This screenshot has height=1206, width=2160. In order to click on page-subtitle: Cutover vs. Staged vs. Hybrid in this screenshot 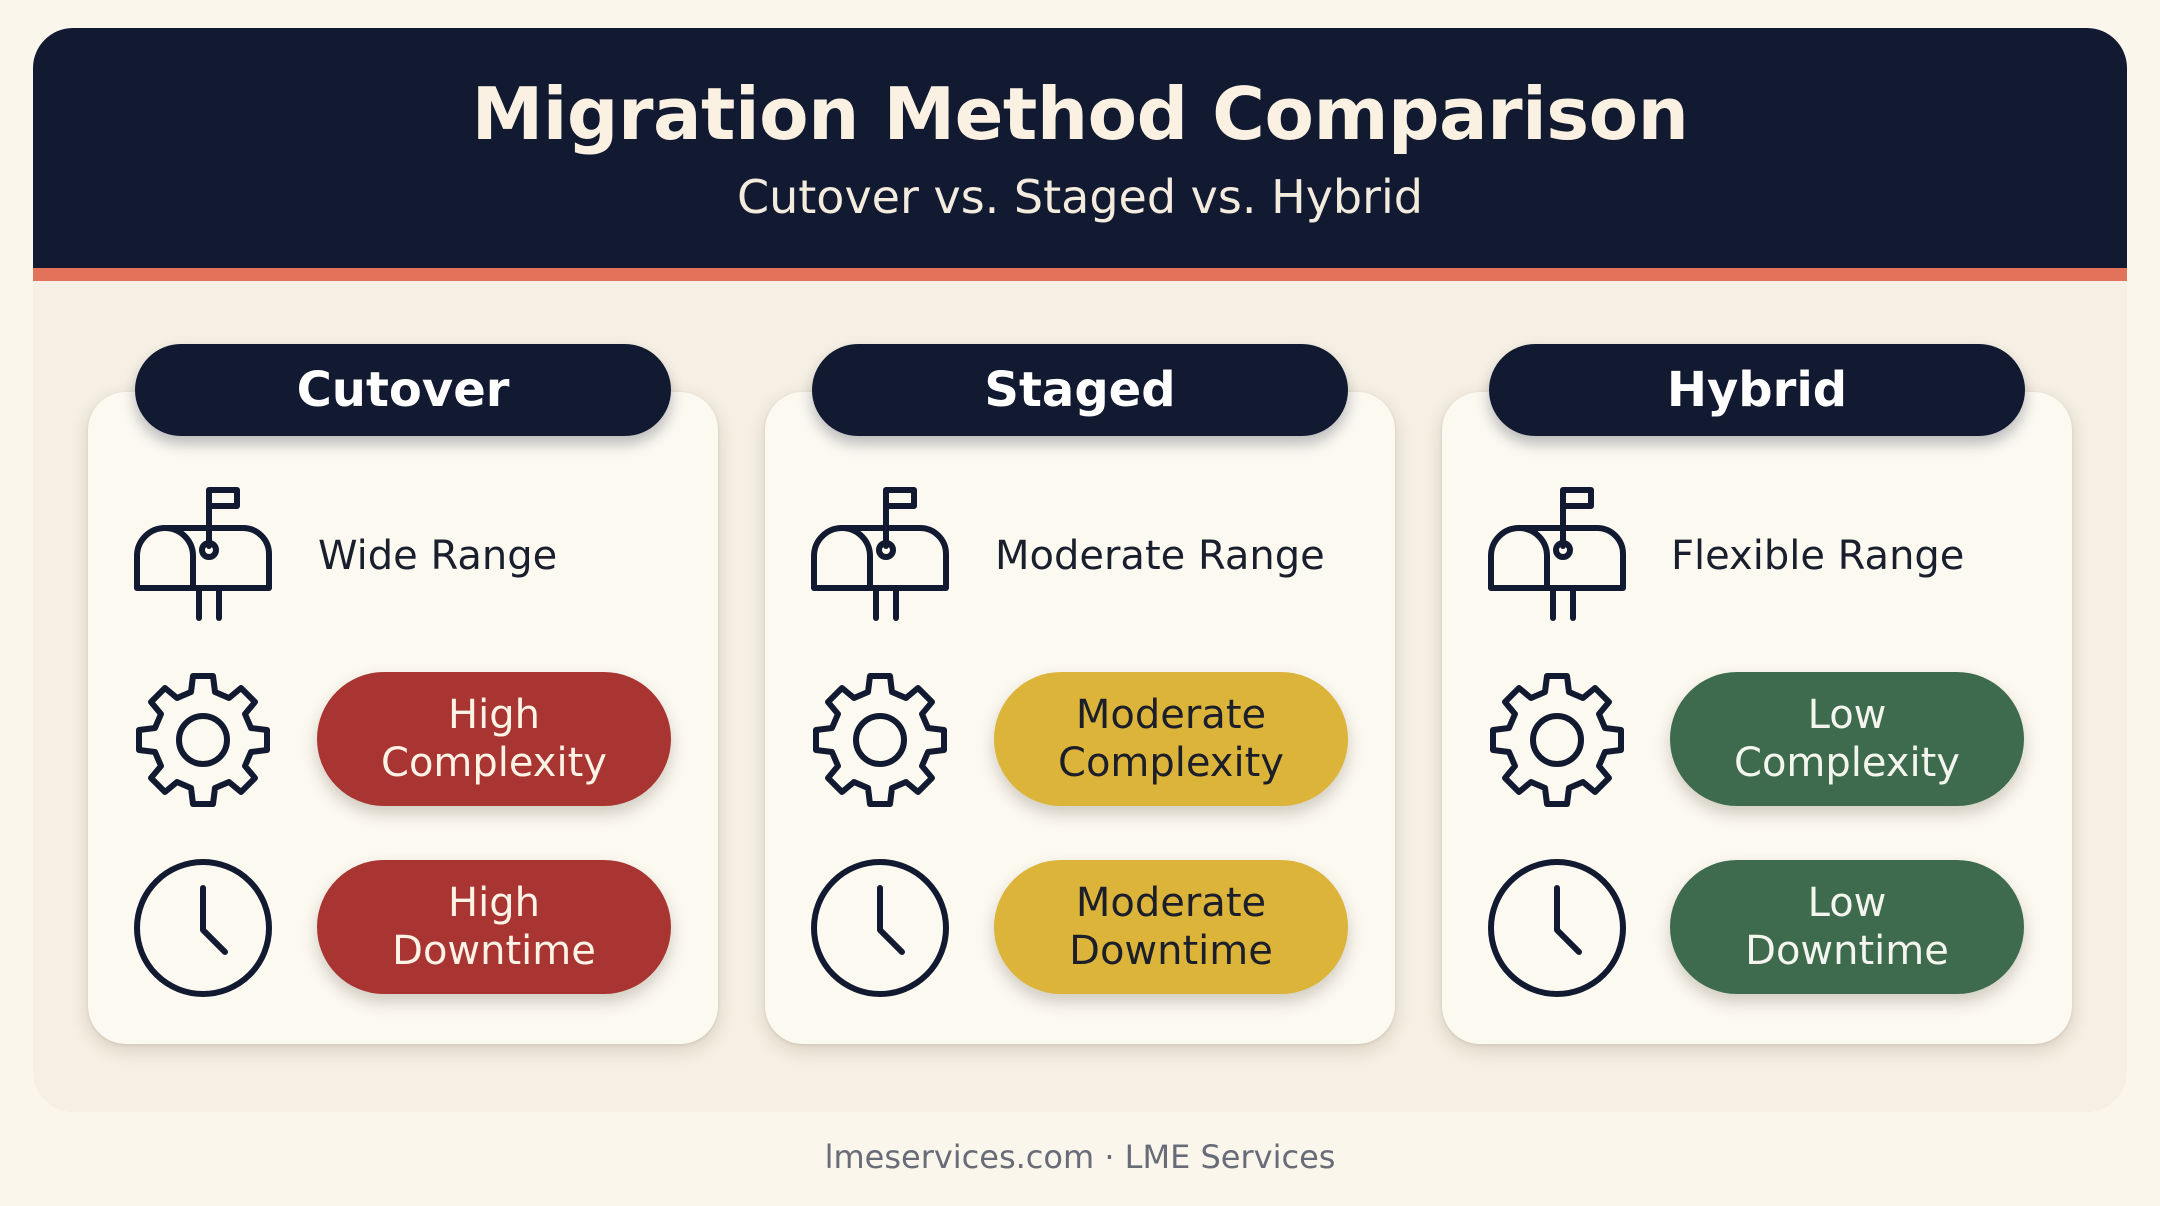, I will do `click(1080, 197)`.